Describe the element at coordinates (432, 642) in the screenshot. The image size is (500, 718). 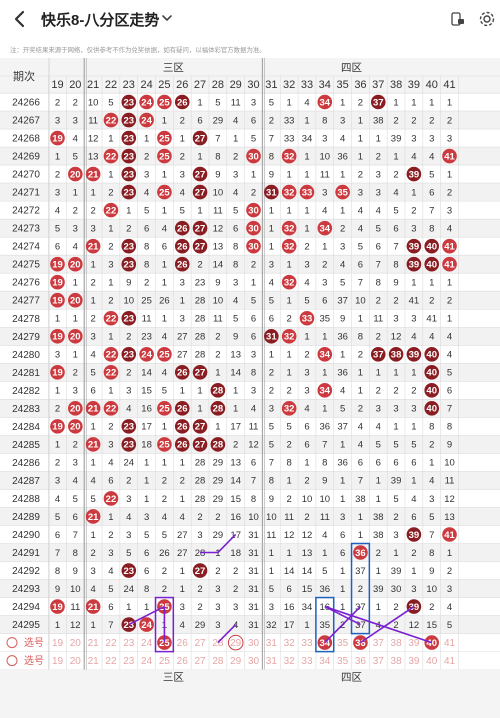
I see `selected-pick-ball` at that location.